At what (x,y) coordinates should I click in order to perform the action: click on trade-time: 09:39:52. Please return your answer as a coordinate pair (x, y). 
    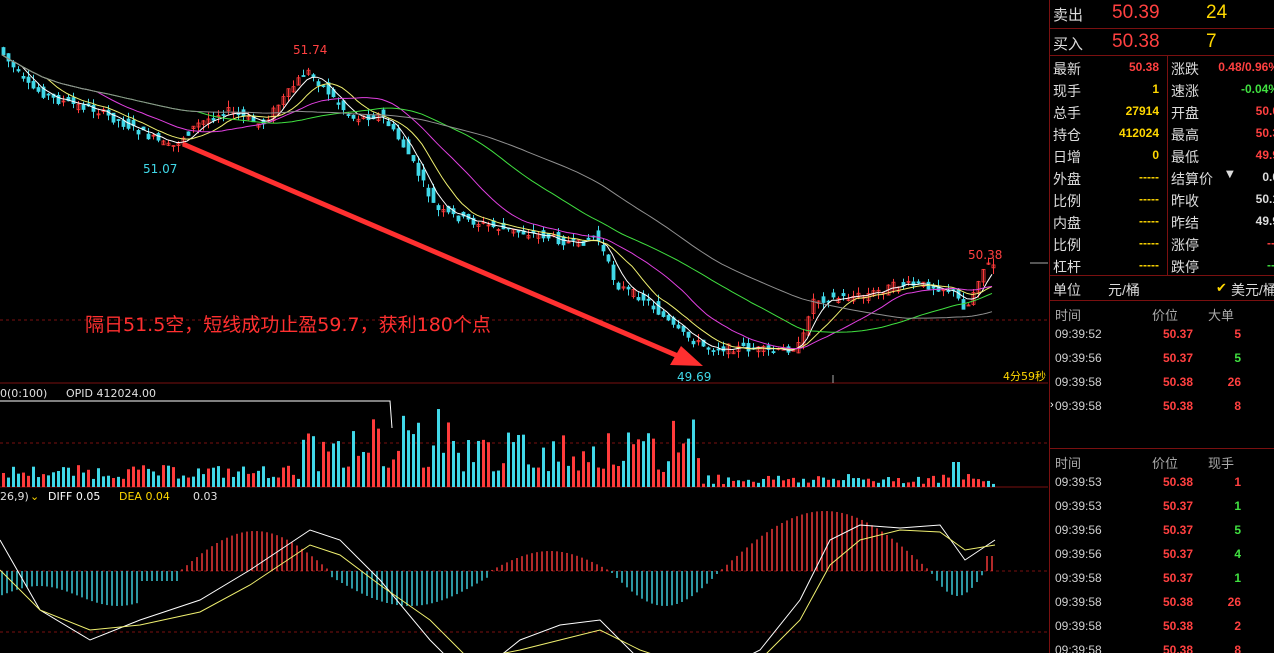
    Looking at the image, I should click on (1078, 334).